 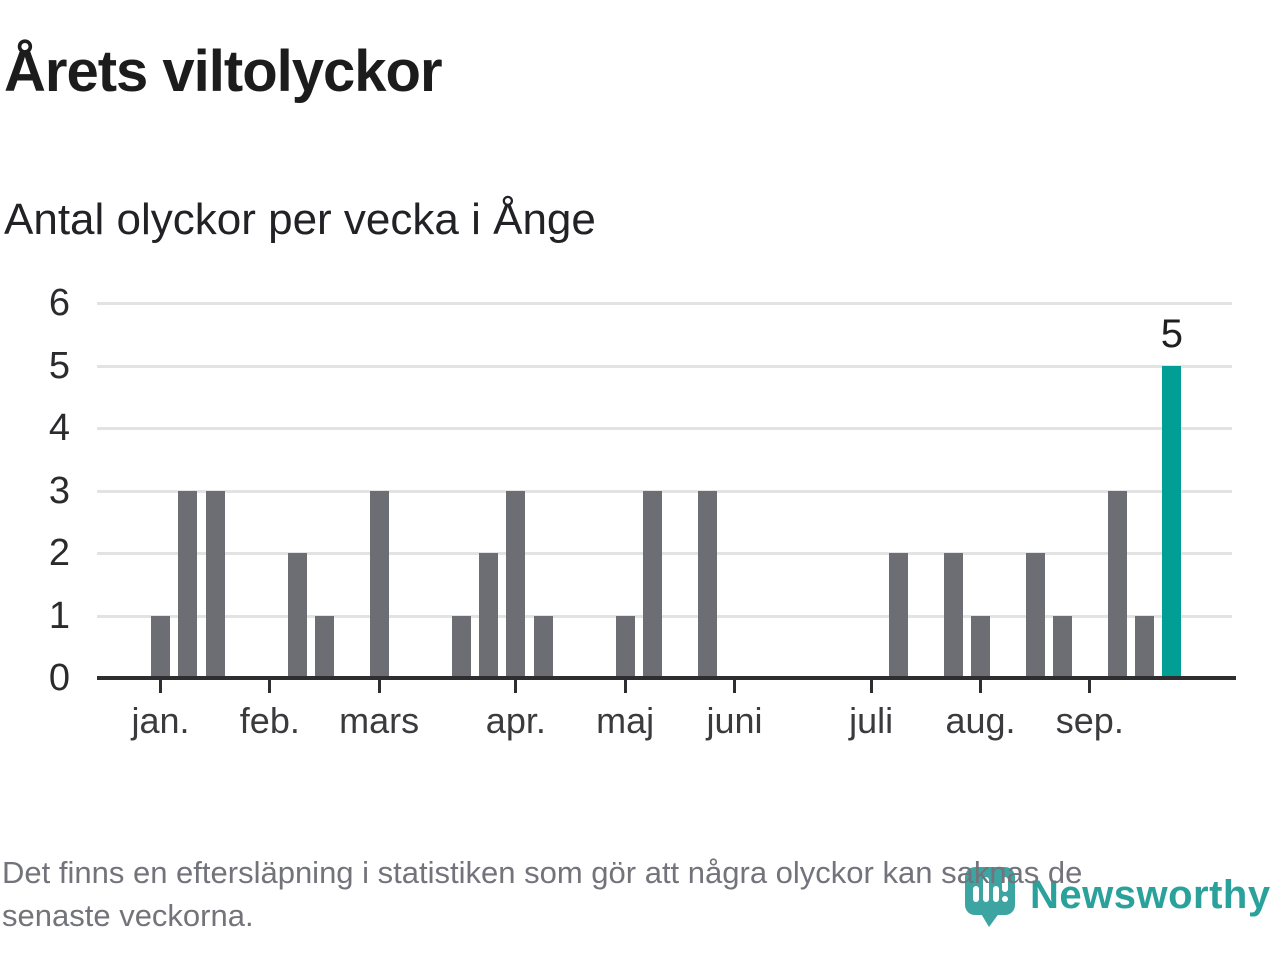 I want to click on x-tick-mars, so click(x=379, y=686).